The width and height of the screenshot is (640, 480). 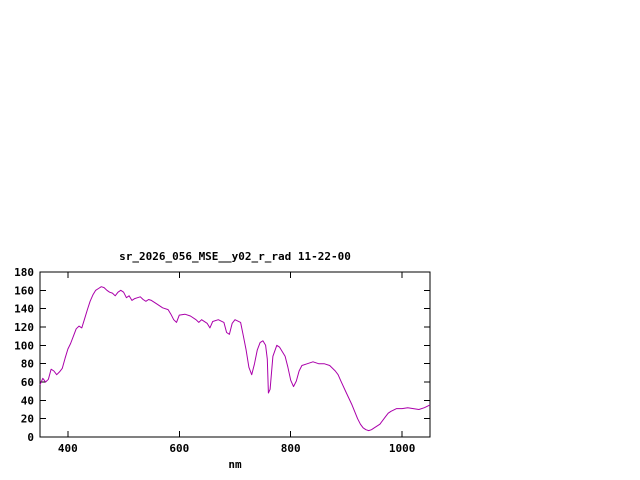 What do you see at coordinates (68, 448) in the screenshot?
I see `x-tick-label: 400` at bounding box center [68, 448].